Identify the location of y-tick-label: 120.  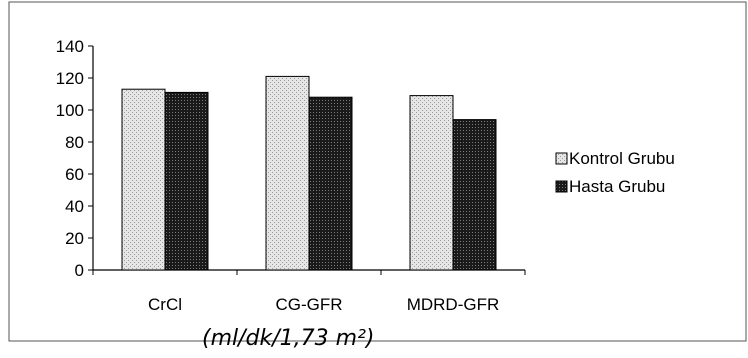
(70, 78).